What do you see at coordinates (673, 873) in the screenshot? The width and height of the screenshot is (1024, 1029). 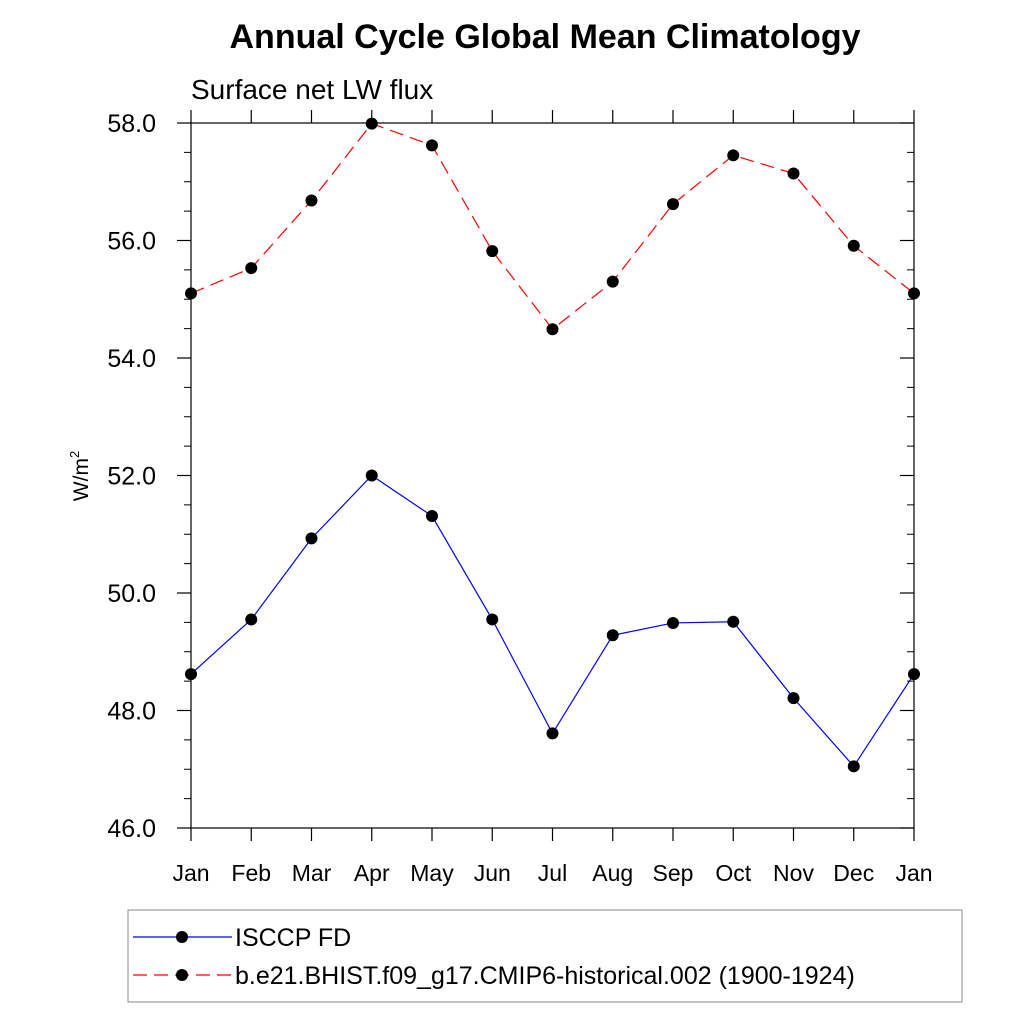 I see `x-tick-label: Sep` at bounding box center [673, 873].